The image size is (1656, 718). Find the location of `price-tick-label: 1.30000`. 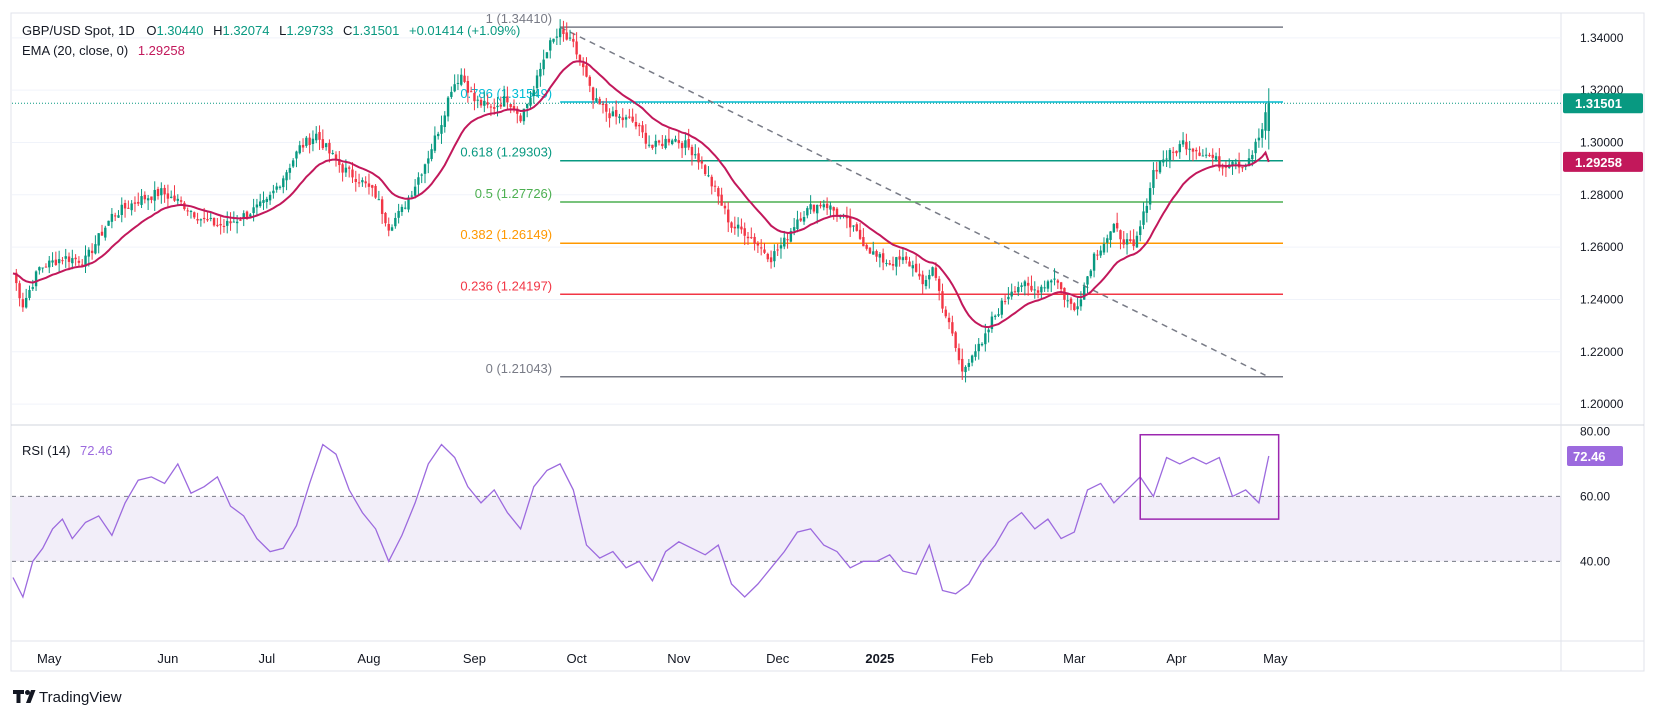

price-tick-label: 1.30000 is located at coordinates (1602, 142).